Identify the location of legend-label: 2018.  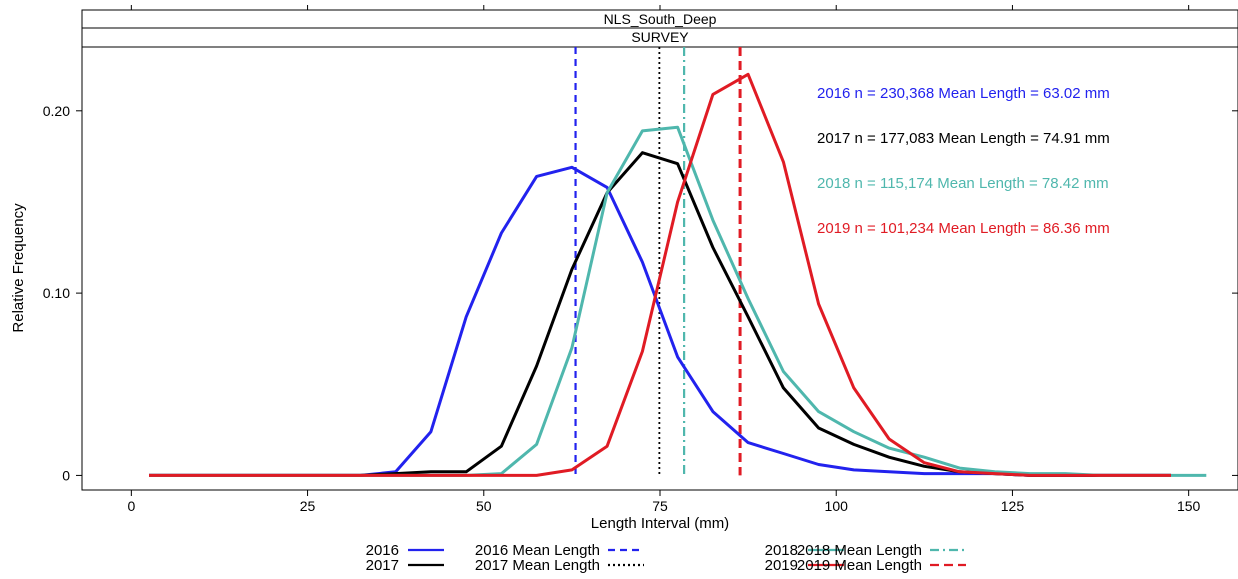
(781, 550).